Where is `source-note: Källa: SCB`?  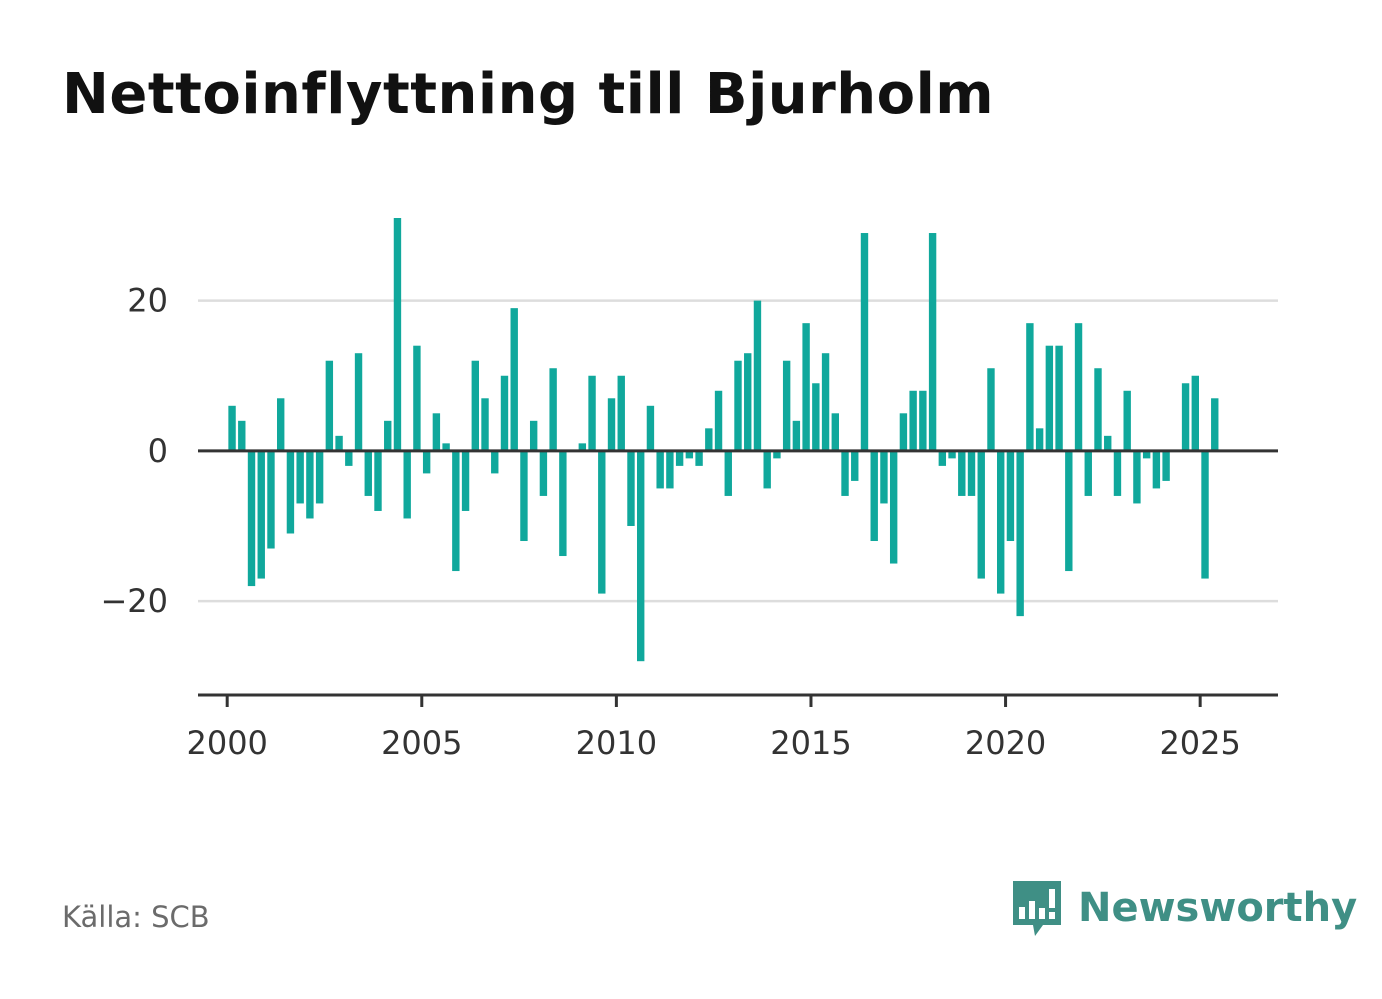 source-note: Källa: SCB is located at coordinates (136, 917).